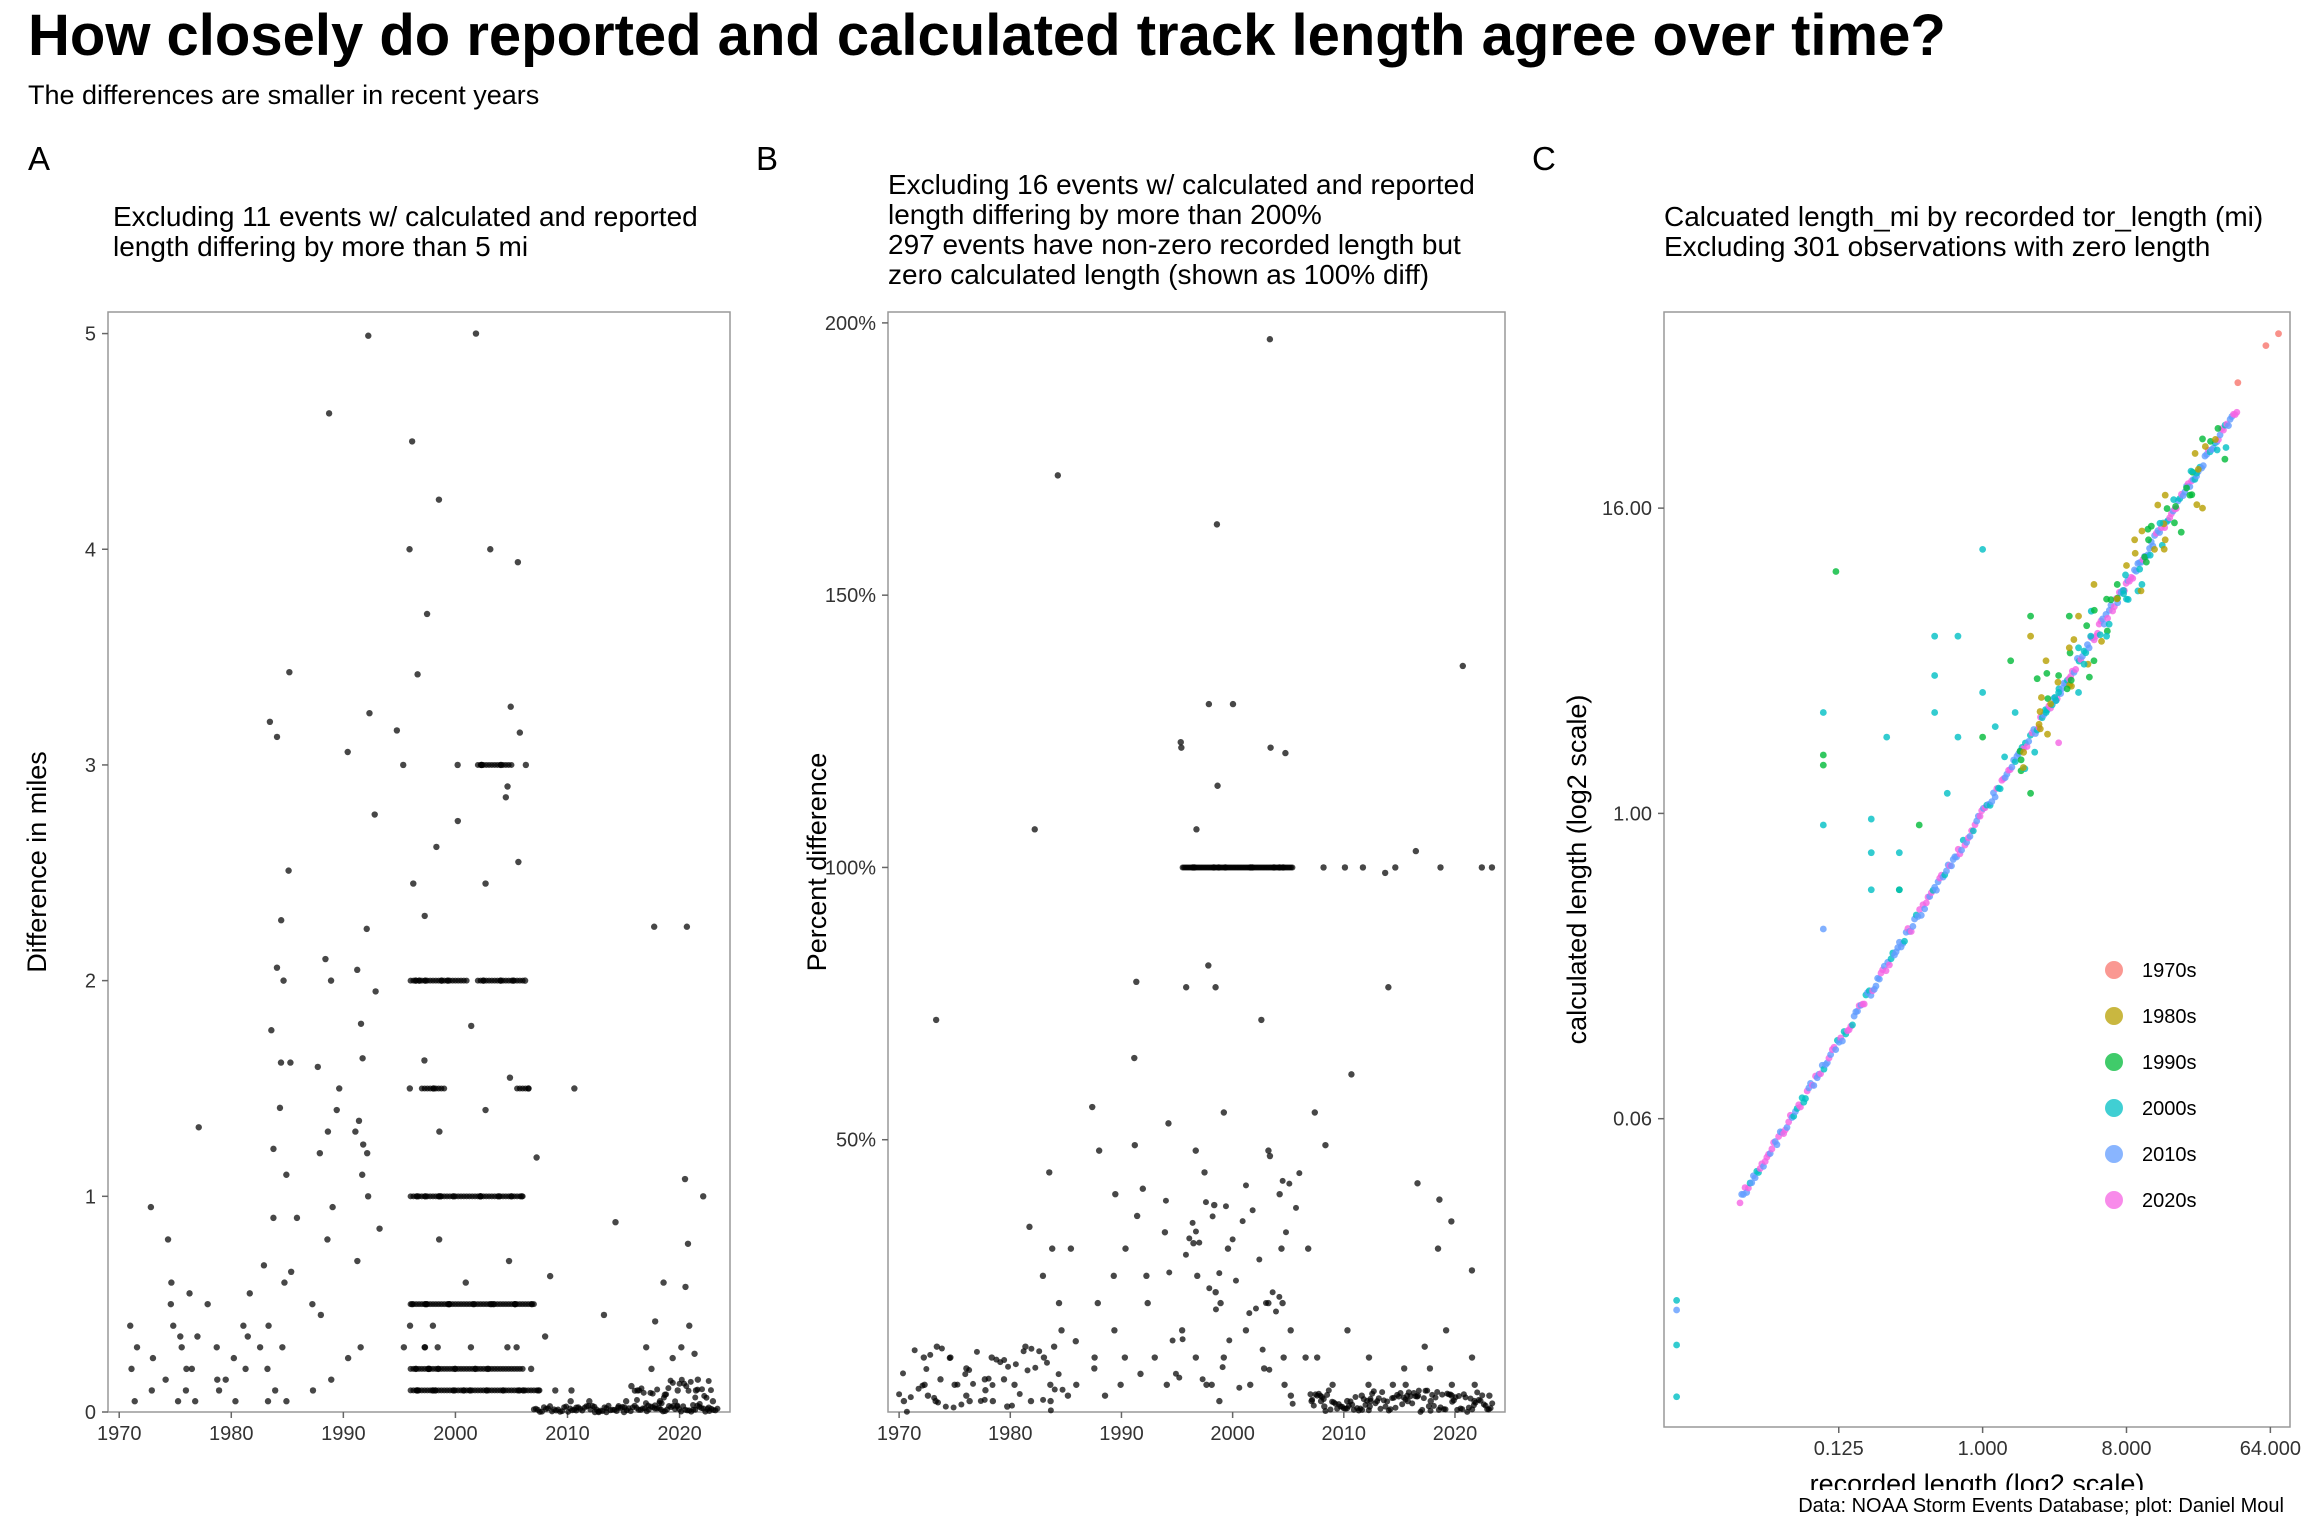 The width and height of the screenshot is (2304, 1536). Describe the element at coordinates (1839, 1449) in the screenshot. I see `x-tick-label: 0.125` at that location.